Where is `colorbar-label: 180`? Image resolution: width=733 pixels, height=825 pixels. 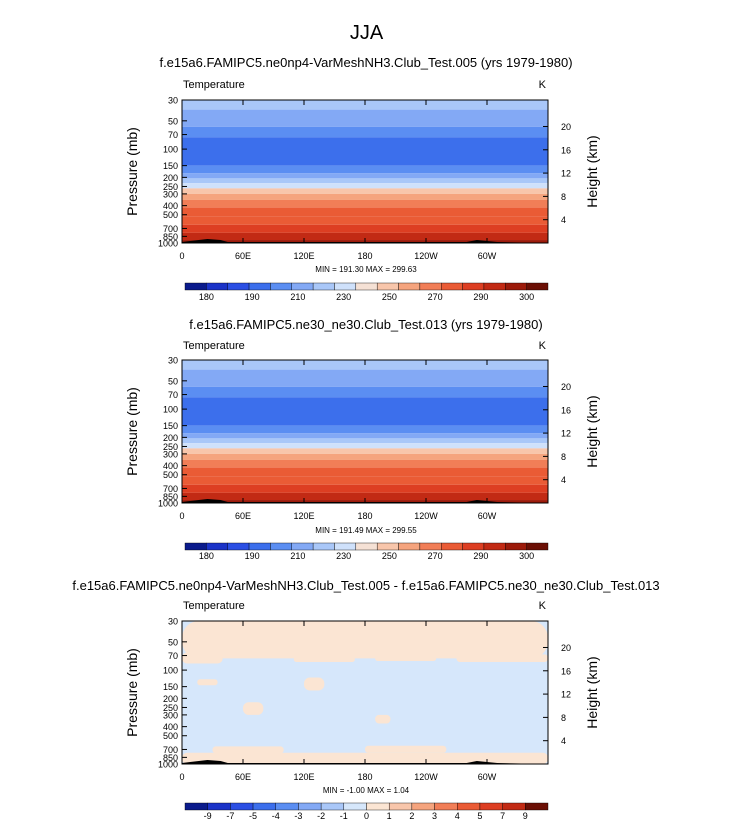
colorbar-label: 180 is located at coordinates (206, 556).